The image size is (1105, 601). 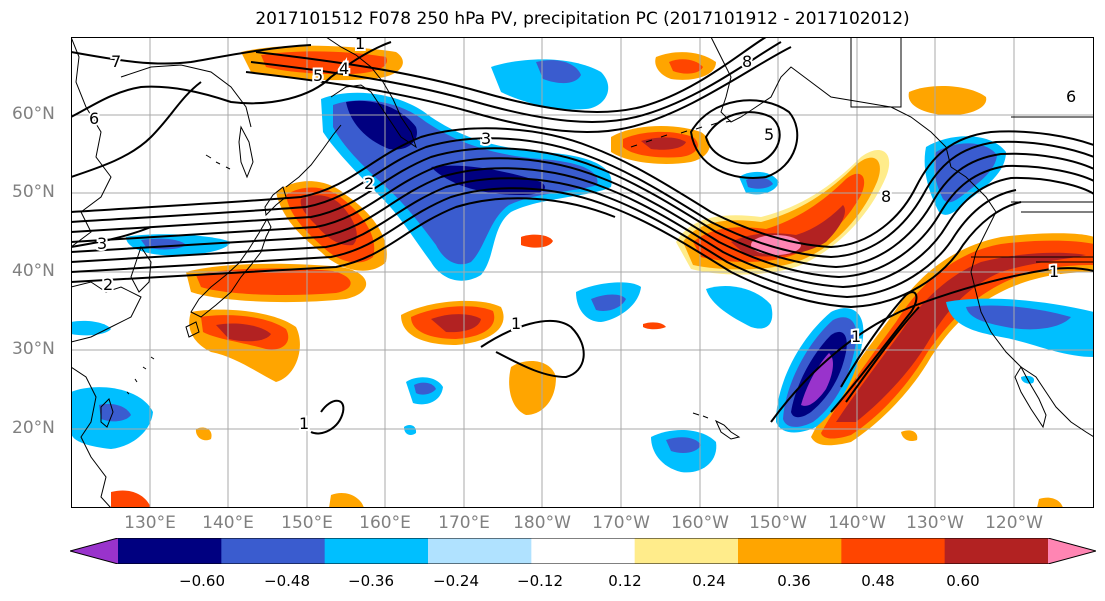 What do you see at coordinates (33, 192) in the screenshot?
I see `lat-label-50n: 50°N` at bounding box center [33, 192].